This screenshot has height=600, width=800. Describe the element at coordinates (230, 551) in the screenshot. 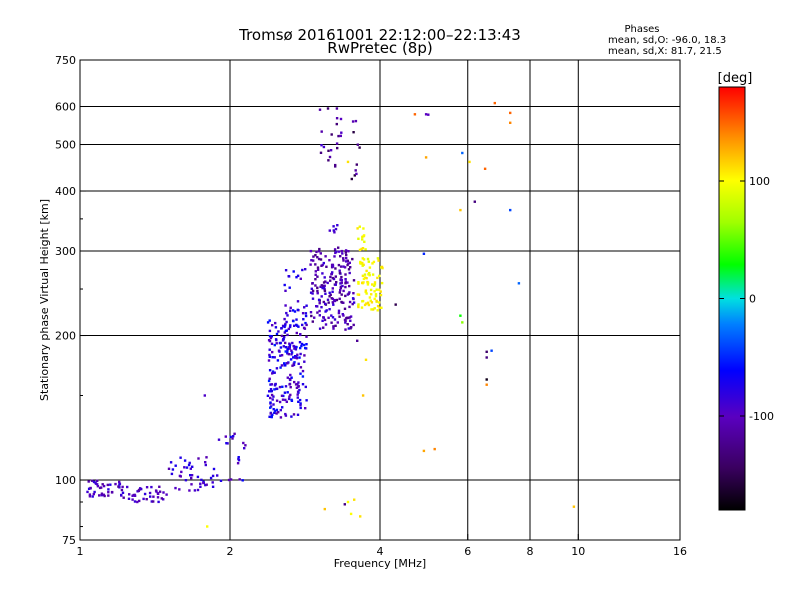

I see `x-tick-label: 2` at that location.